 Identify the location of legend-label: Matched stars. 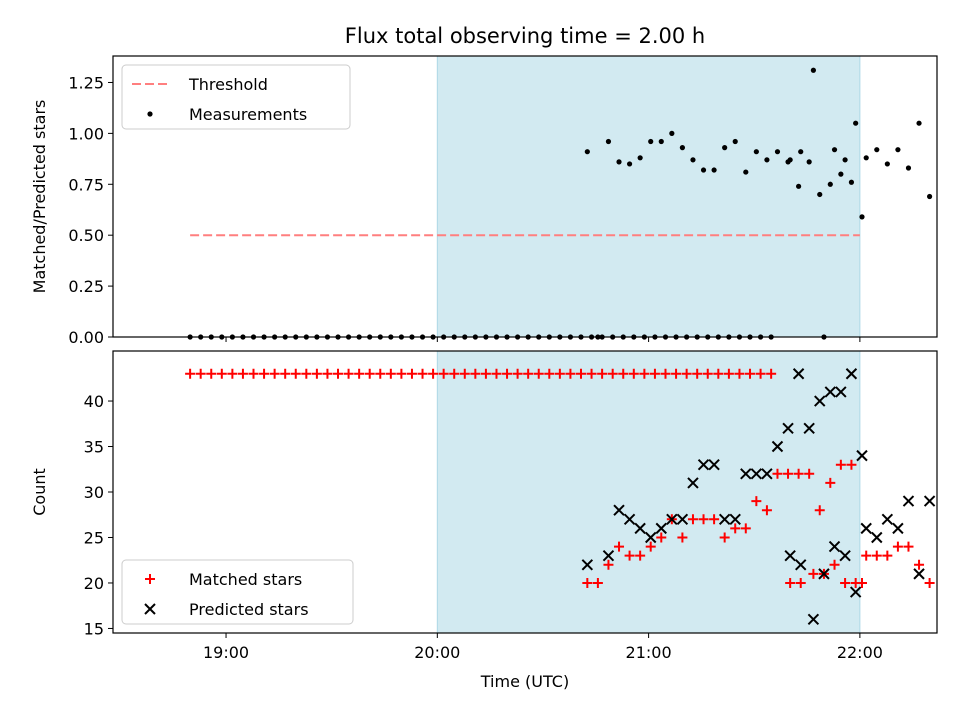
(245, 579).